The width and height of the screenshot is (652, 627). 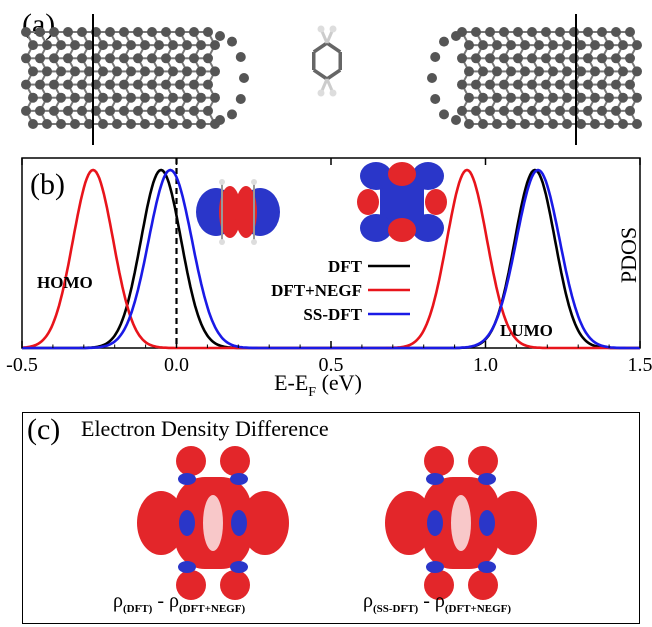 What do you see at coordinates (402, 202) in the screenshot?
I see `lumo-orbital-image` at bounding box center [402, 202].